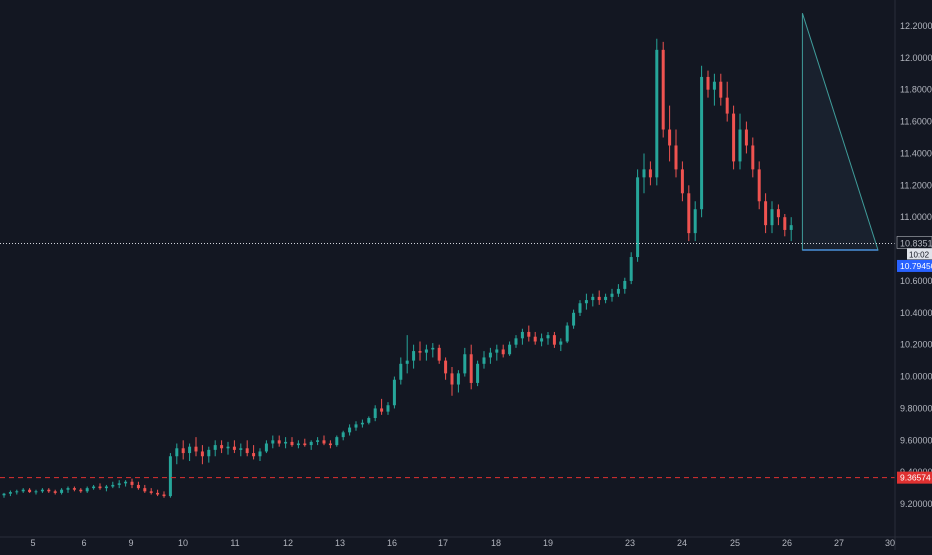 The image size is (932, 555). What do you see at coordinates (839, 543) in the screenshot?
I see `time-tick-label: 27` at bounding box center [839, 543].